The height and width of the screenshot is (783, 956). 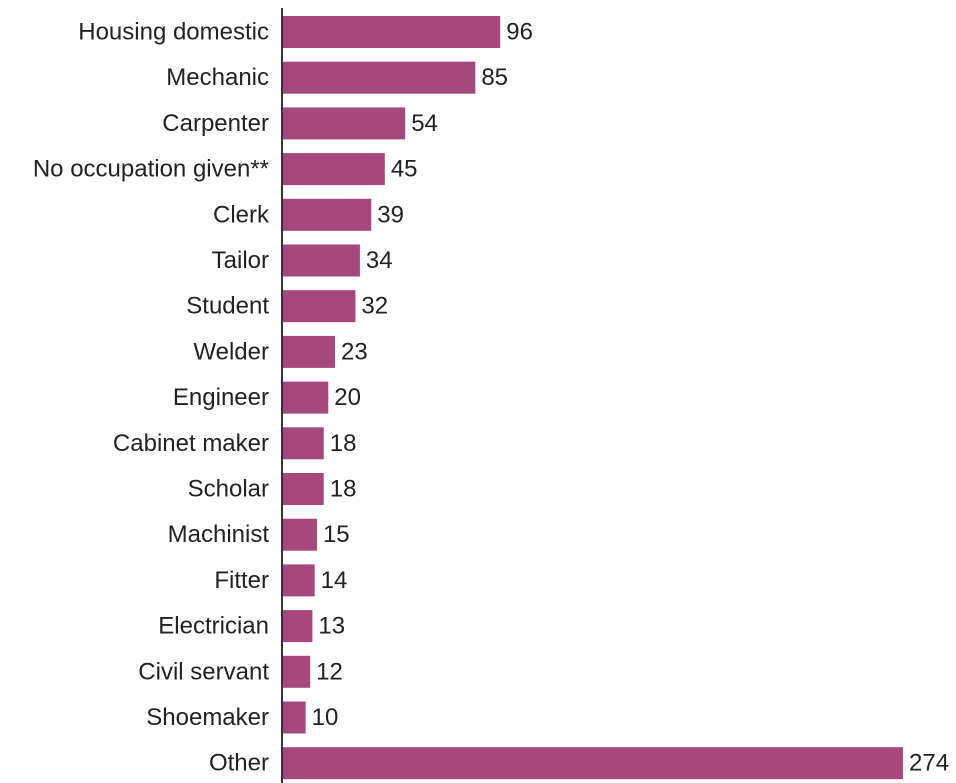 What do you see at coordinates (227, 306) in the screenshot?
I see `category-label-6: Student` at bounding box center [227, 306].